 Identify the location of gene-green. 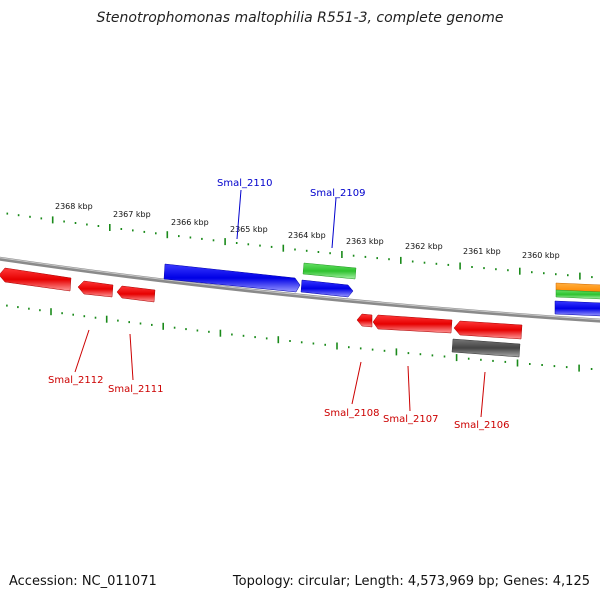
(329, 271).